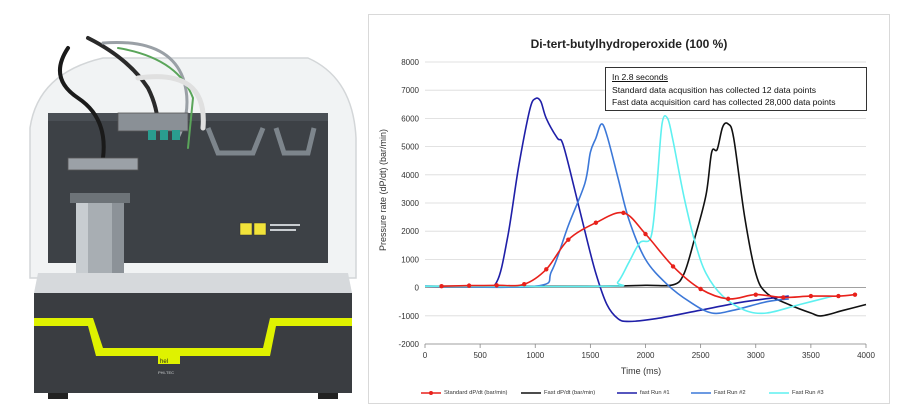 This screenshot has width=900, height=410. I want to click on x-tick-label: 3500, so click(811, 355).